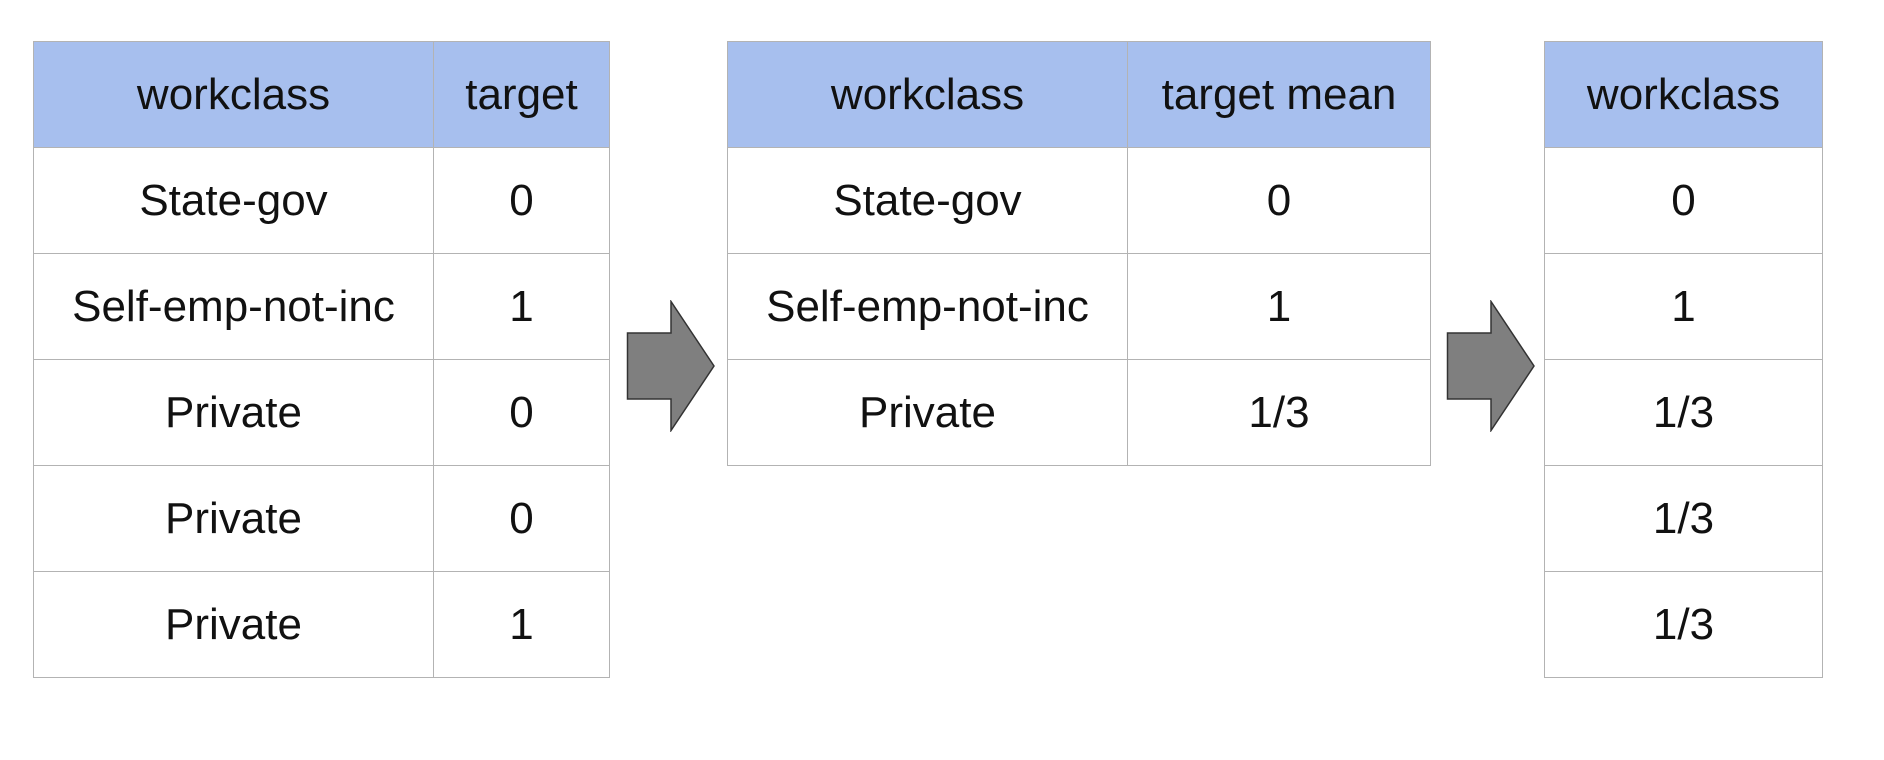 This screenshot has height=760, width=1884. I want to click on header-row: workclass target mean, so click(1079, 94).